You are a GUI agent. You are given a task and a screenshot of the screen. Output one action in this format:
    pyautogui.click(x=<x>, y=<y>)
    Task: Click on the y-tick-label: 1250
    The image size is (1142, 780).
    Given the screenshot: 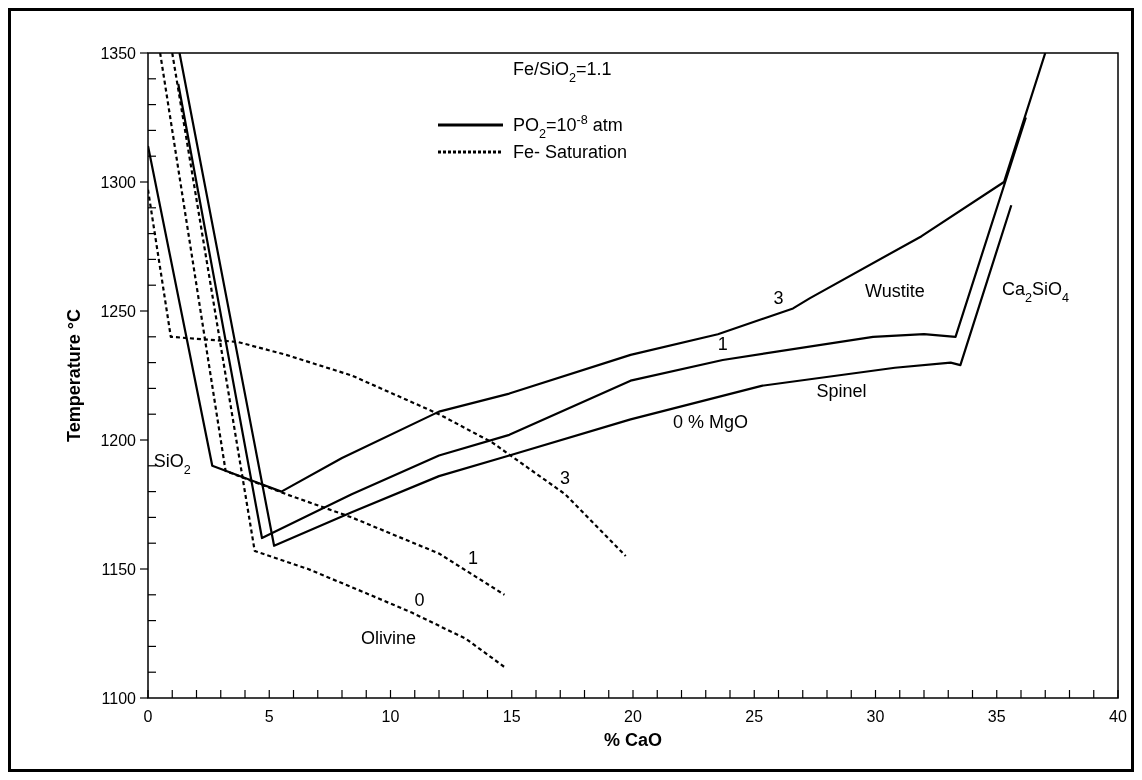 What is the action you would take?
    pyautogui.click(x=118, y=311)
    